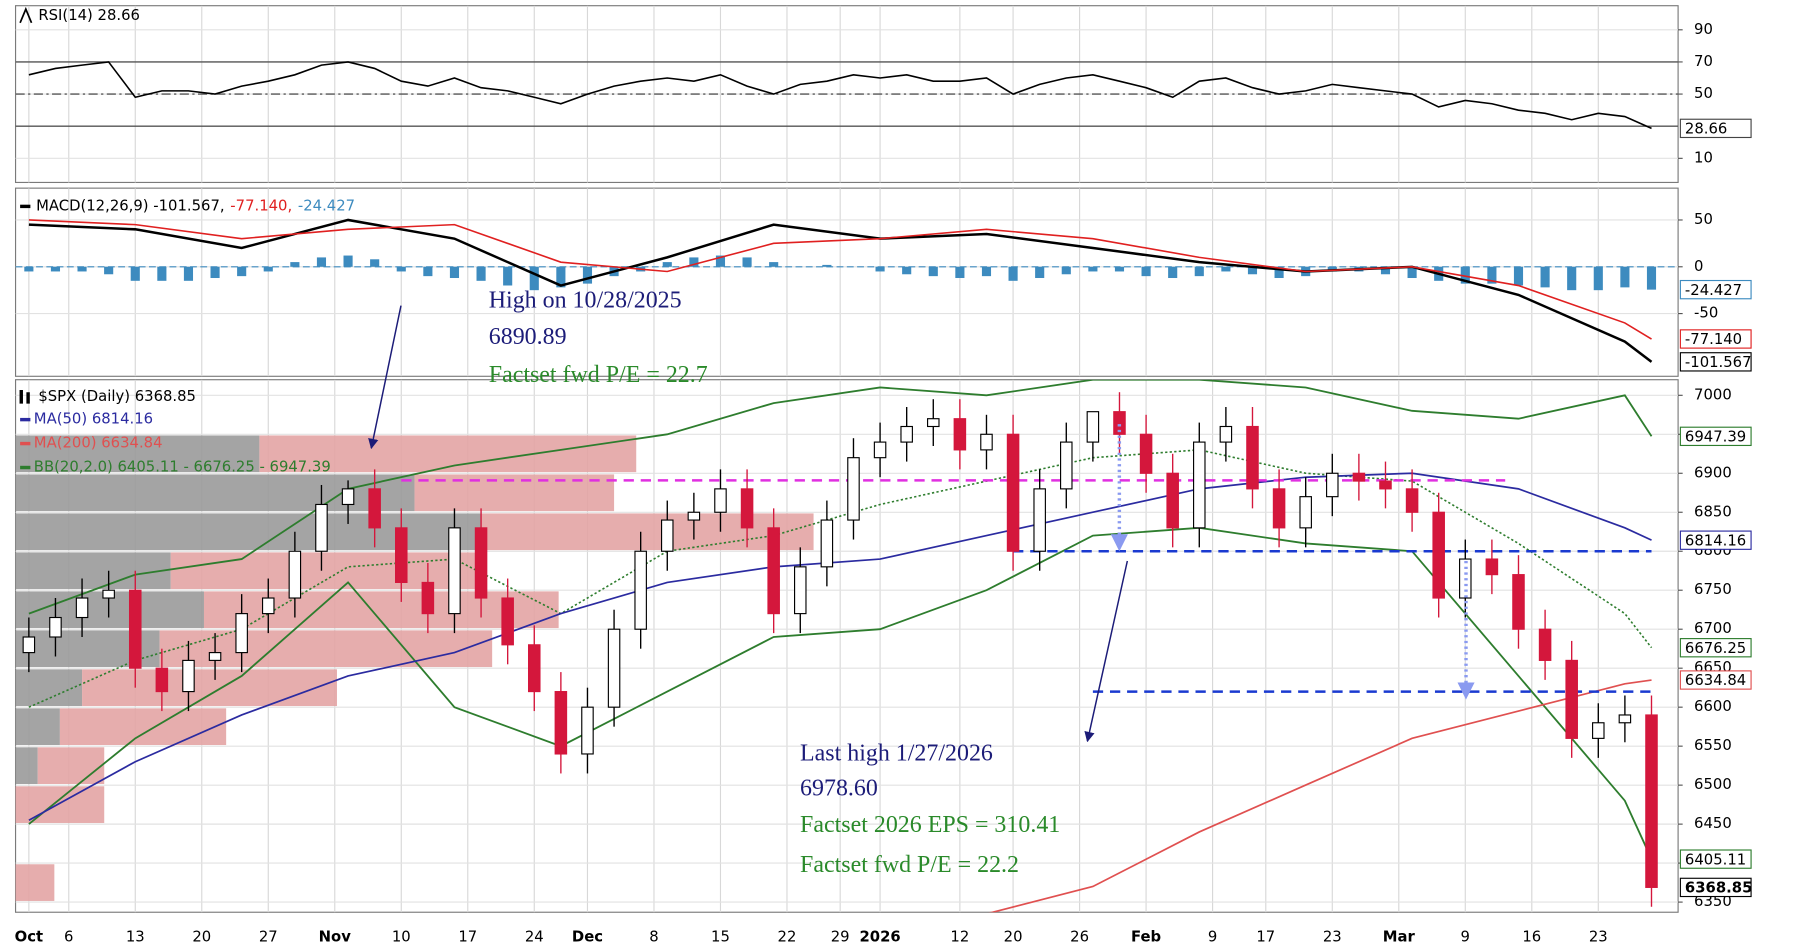 The image size is (1794, 951). I want to click on x-tick-label: 9, so click(1212, 936).